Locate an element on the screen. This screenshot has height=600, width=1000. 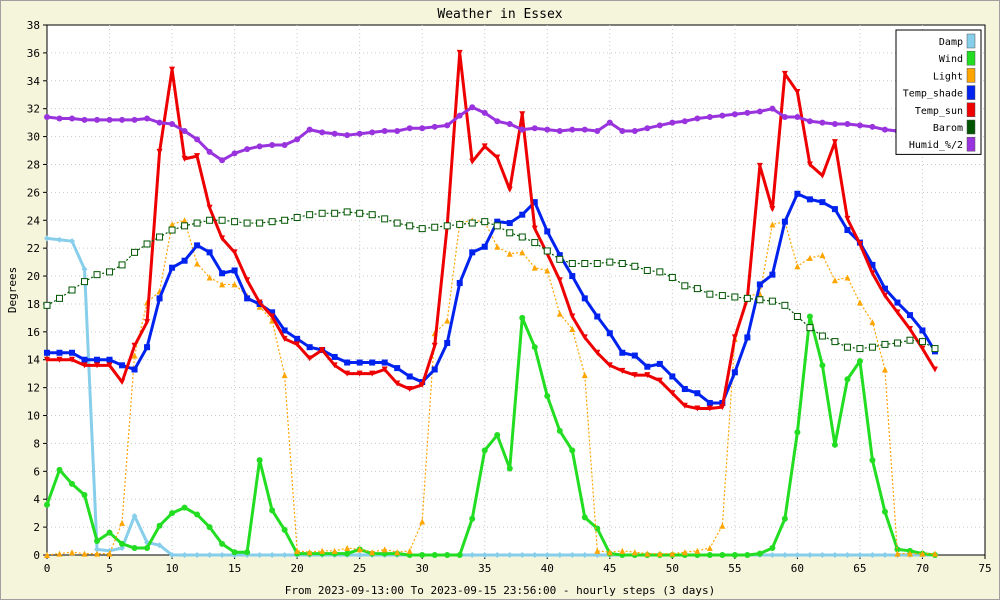
y-tick-label: 0 is located at coordinates (36, 555).